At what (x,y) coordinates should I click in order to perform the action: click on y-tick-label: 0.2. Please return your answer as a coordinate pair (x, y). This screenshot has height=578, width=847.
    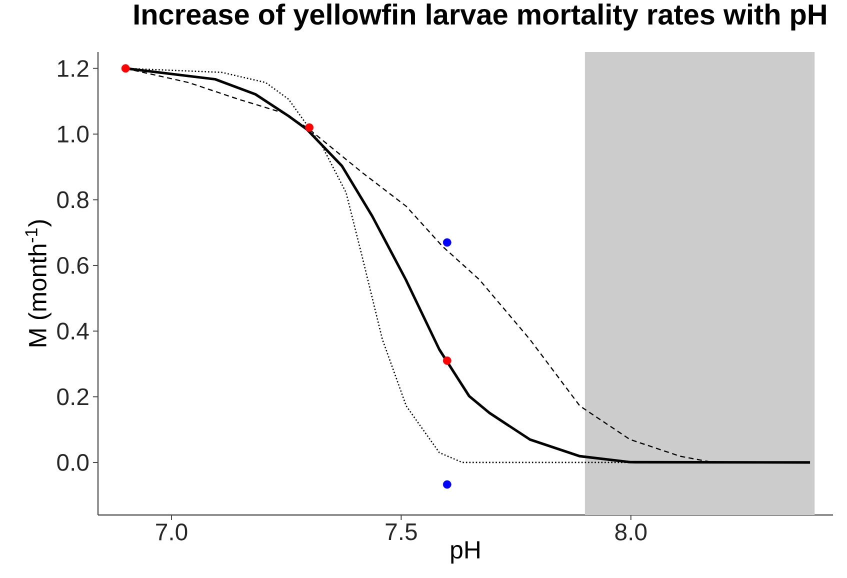
    Looking at the image, I should click on (72, 397).